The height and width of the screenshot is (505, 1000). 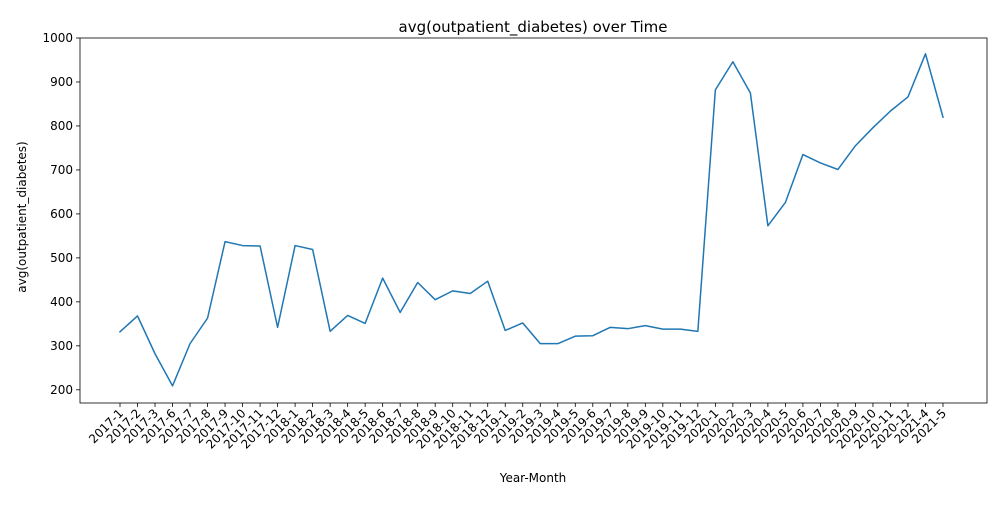 What do you see at coordinates (533, 27) in the screenshot?
I see `chart-title: avg(outpatient_diabetes) over Time` at bounding box center [533, 27].